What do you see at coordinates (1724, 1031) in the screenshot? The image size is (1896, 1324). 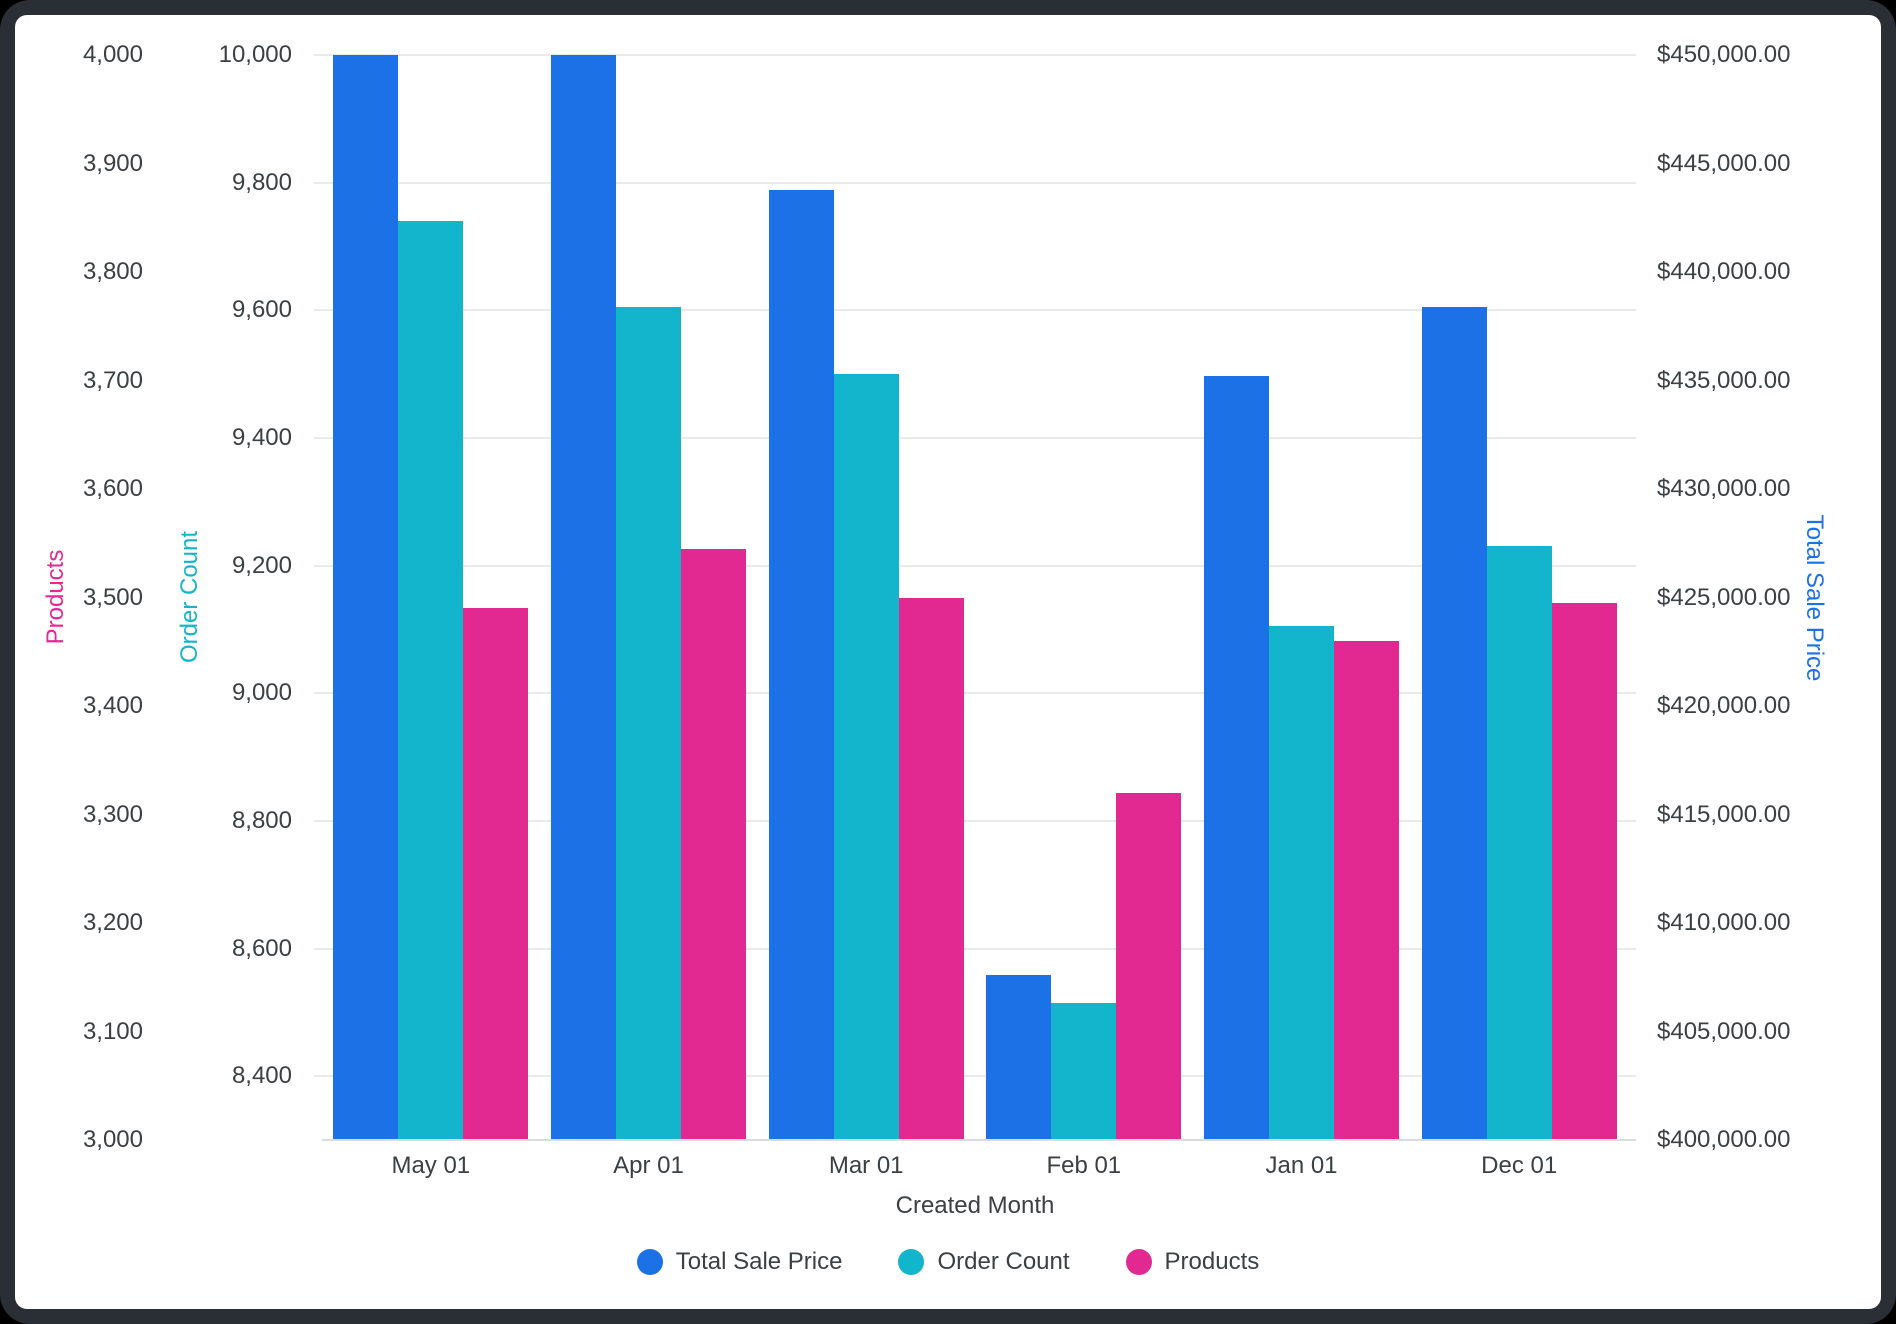 I see `total-sale-price-tick-label: $405,000.00` at bounding box center [1724, 1031].